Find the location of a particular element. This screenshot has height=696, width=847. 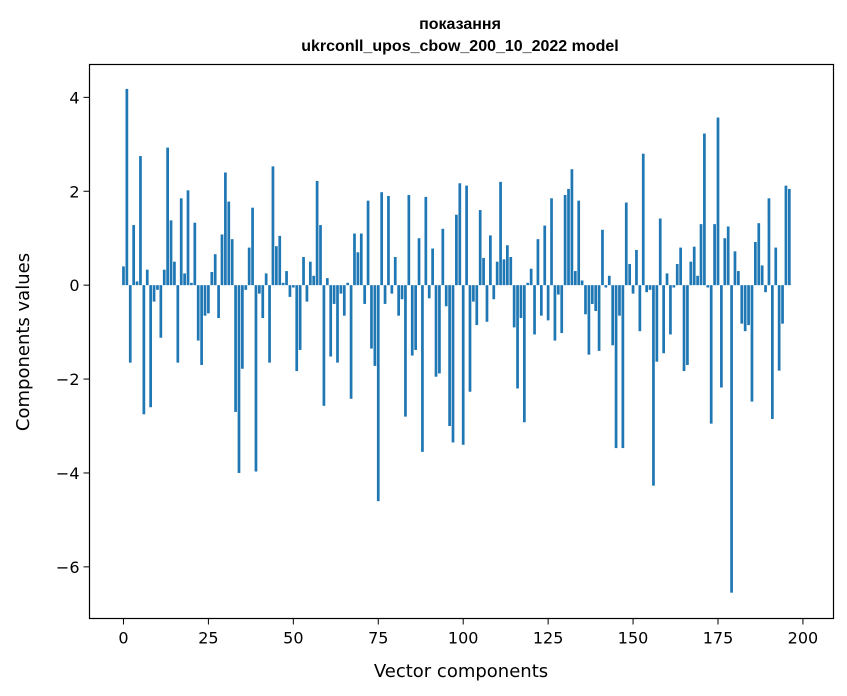

y-tick-label: −4 is located at coordinates (68, 473).